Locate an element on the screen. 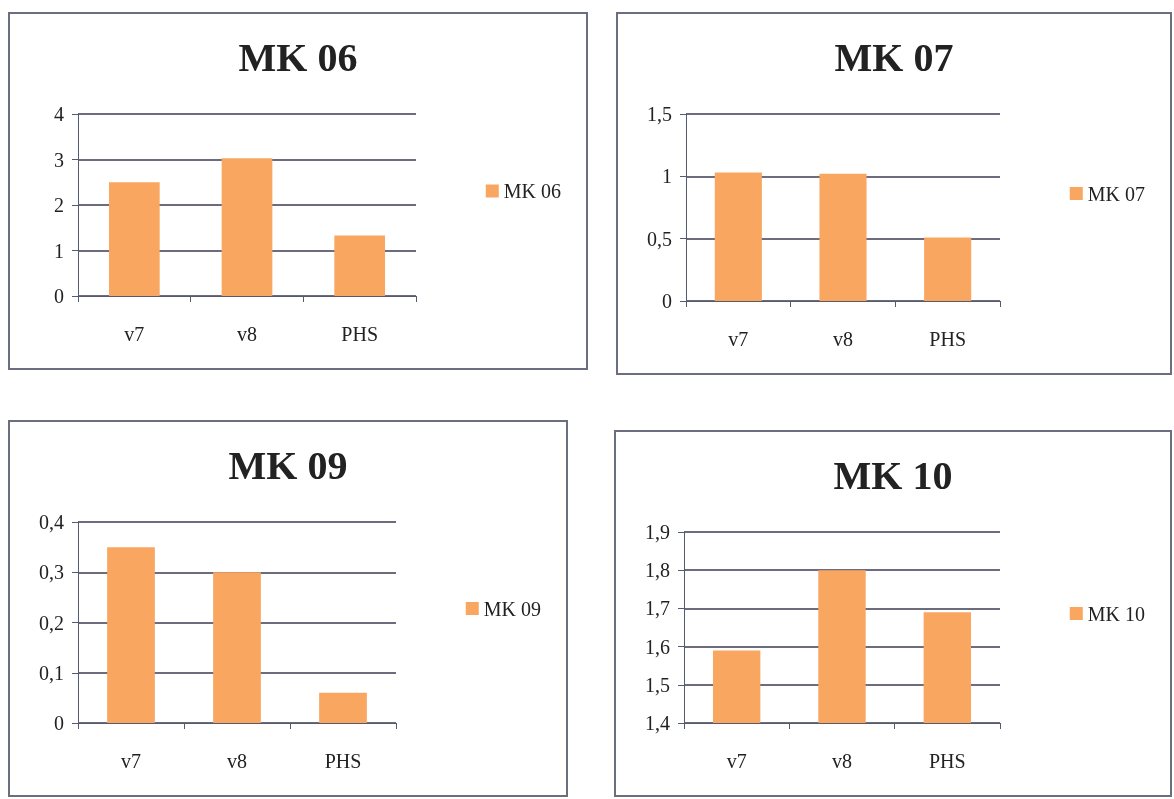  legend-label: MK 07 is located at coordinates (1116, 193).